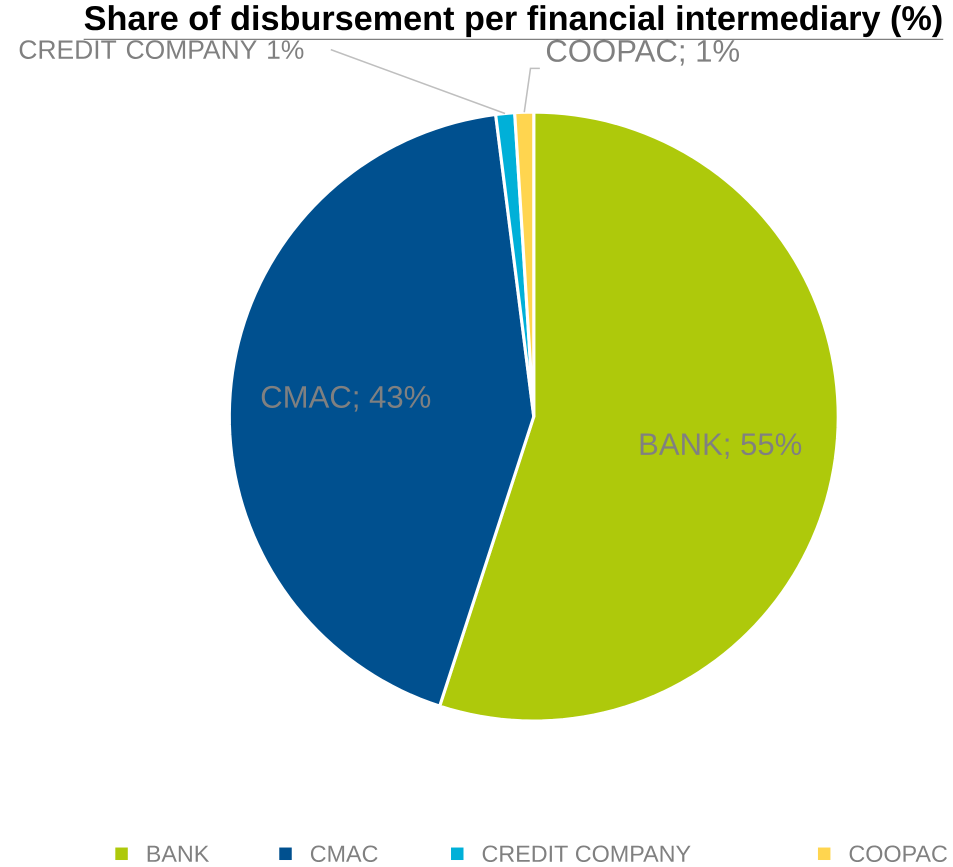 Image resolution: width=953 pixels, height=867 pixels. Describe the element at coordinates (642, 53) in the screenshot. I see `data-label: COOPAC; 1%` at that location.